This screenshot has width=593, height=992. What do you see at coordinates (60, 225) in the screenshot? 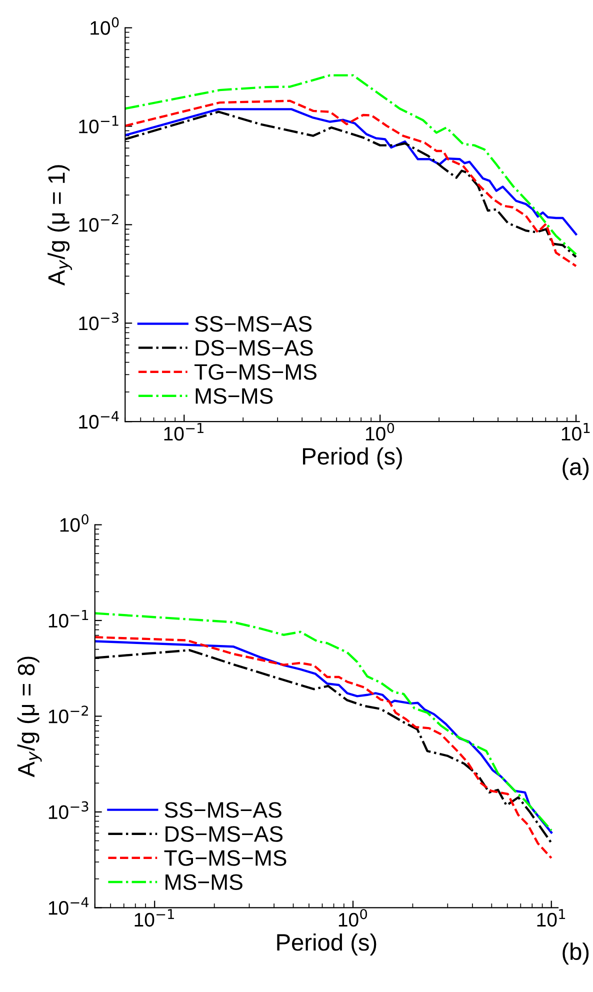
I see `y-axis-title: A$_{y}$/g (μ = 1)` at bounding box center [60, 225].